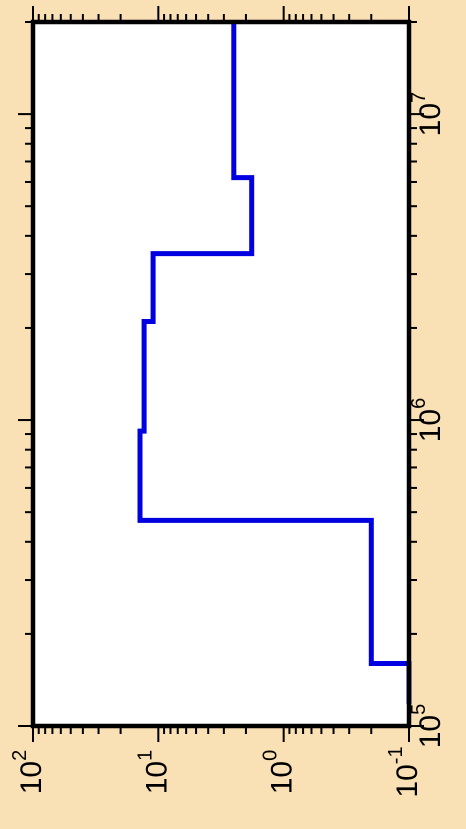 The image size is (466, 829). I want to click on x-tick-label: 10⁵, so click(427, 726).